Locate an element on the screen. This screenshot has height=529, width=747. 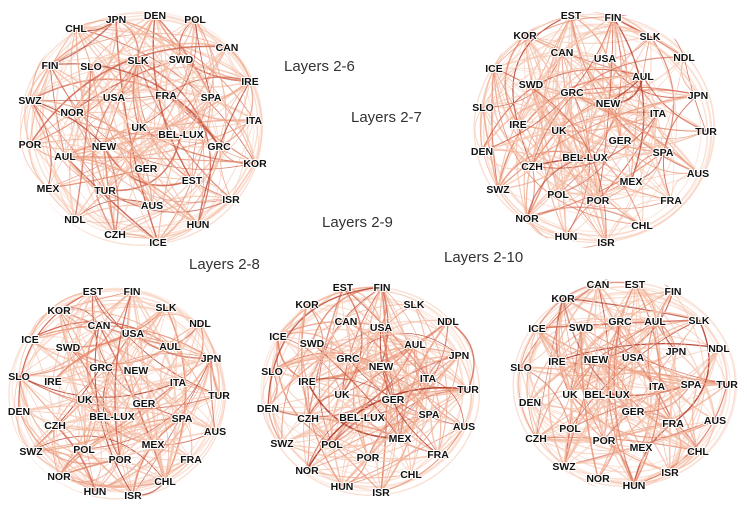
node-label-ire: IRE is located at coordinates (53, 382).